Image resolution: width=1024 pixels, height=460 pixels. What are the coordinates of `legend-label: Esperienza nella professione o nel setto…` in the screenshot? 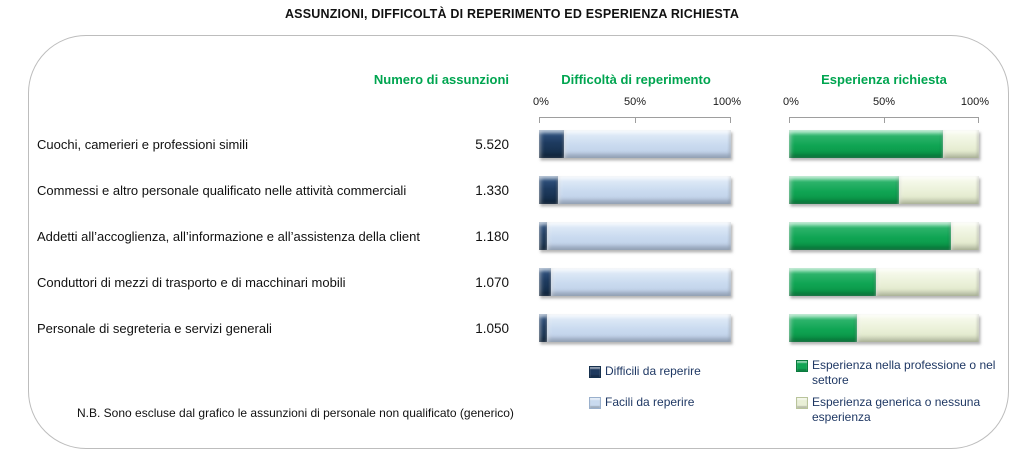 It's located at (904, 372).